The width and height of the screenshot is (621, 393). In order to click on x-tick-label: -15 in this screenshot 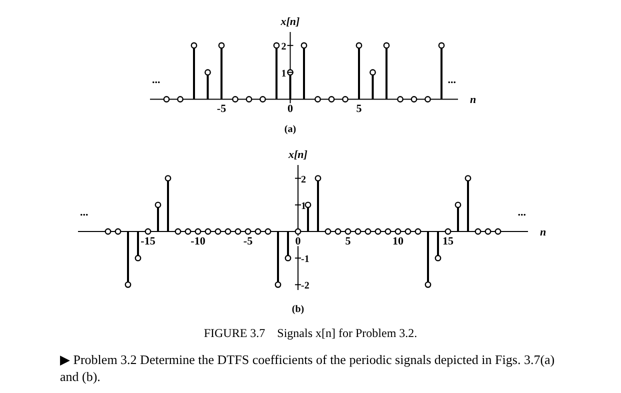, I will do `click(148, 241)`.